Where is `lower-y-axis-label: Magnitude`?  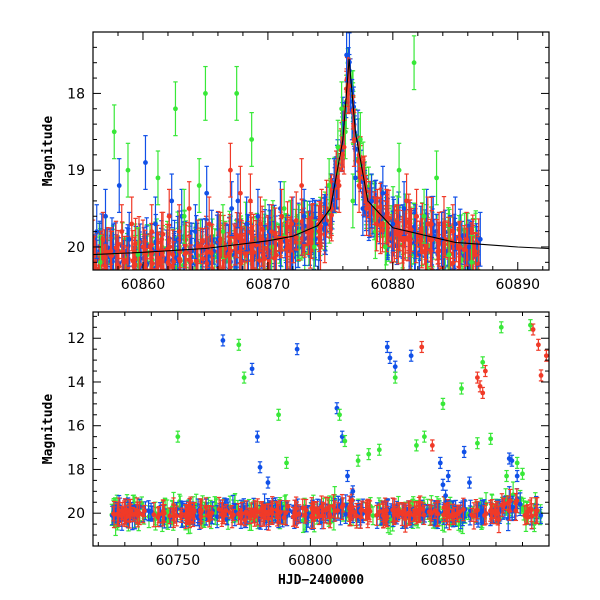
lower-y-axis-label: Magnitude is located at coordinates (48, 429).